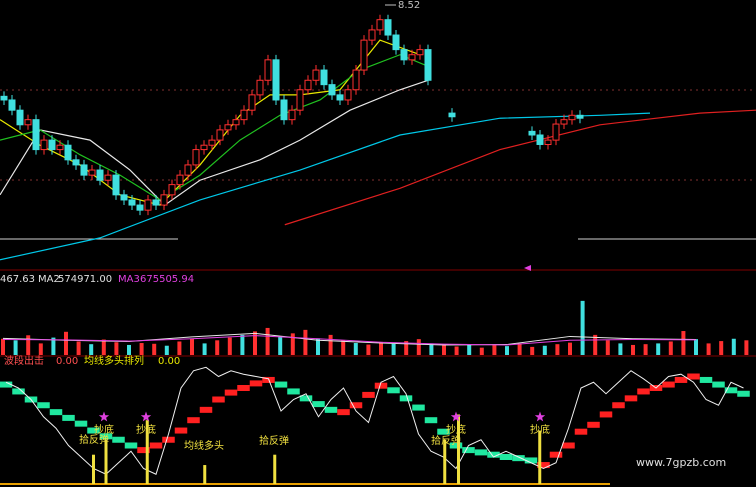  Describe the element at coordinates (114, 360) in the screenshot. I see `indicator-name: 均线多头排列` at that location.